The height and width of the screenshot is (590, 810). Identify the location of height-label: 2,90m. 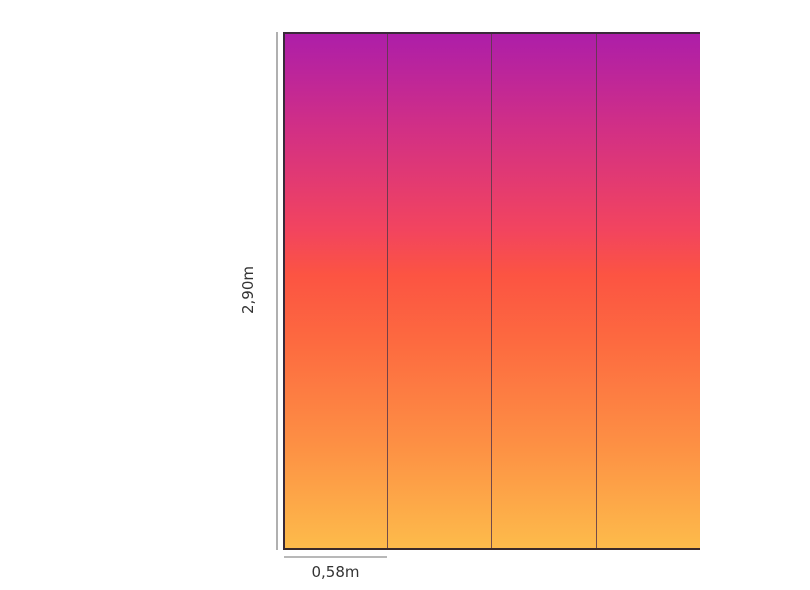
(248, 290).